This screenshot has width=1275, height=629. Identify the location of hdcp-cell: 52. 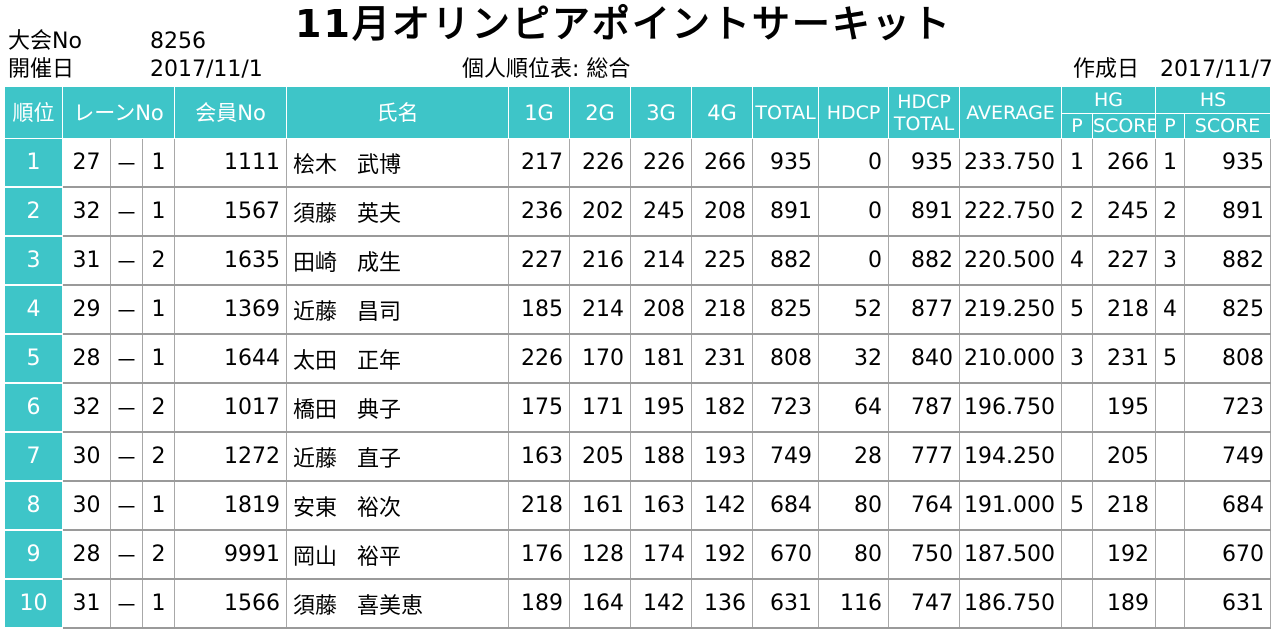
(854, 309).